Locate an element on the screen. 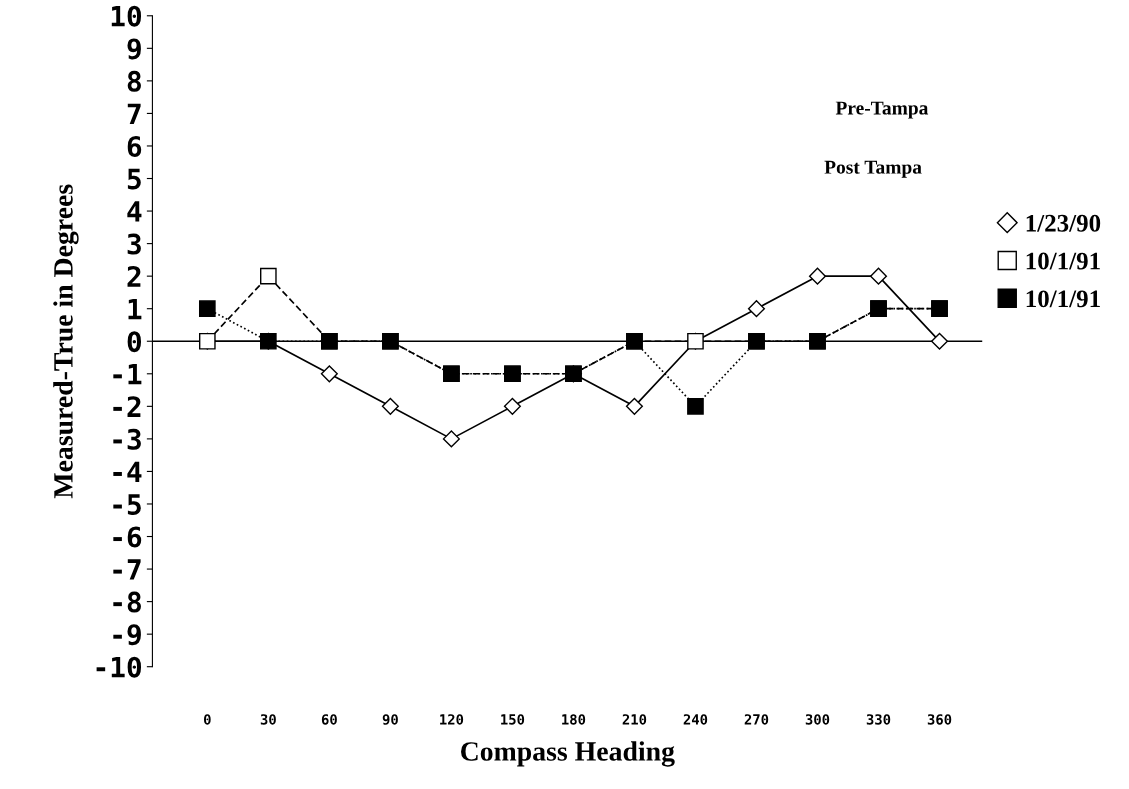 Image resolution: width=1129 pixels, height=789 pixels. x-tick-label: 330 is located at coordinates (878, 719).